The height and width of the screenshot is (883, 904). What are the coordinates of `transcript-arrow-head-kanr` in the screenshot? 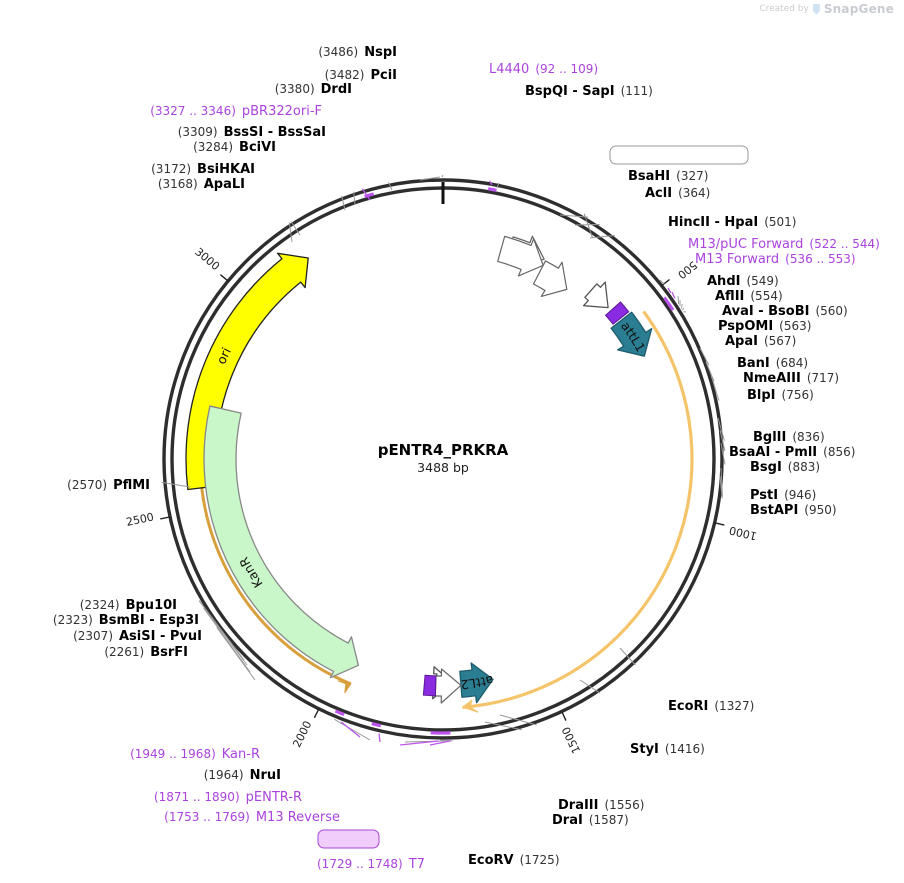 It's located at (344, 687).